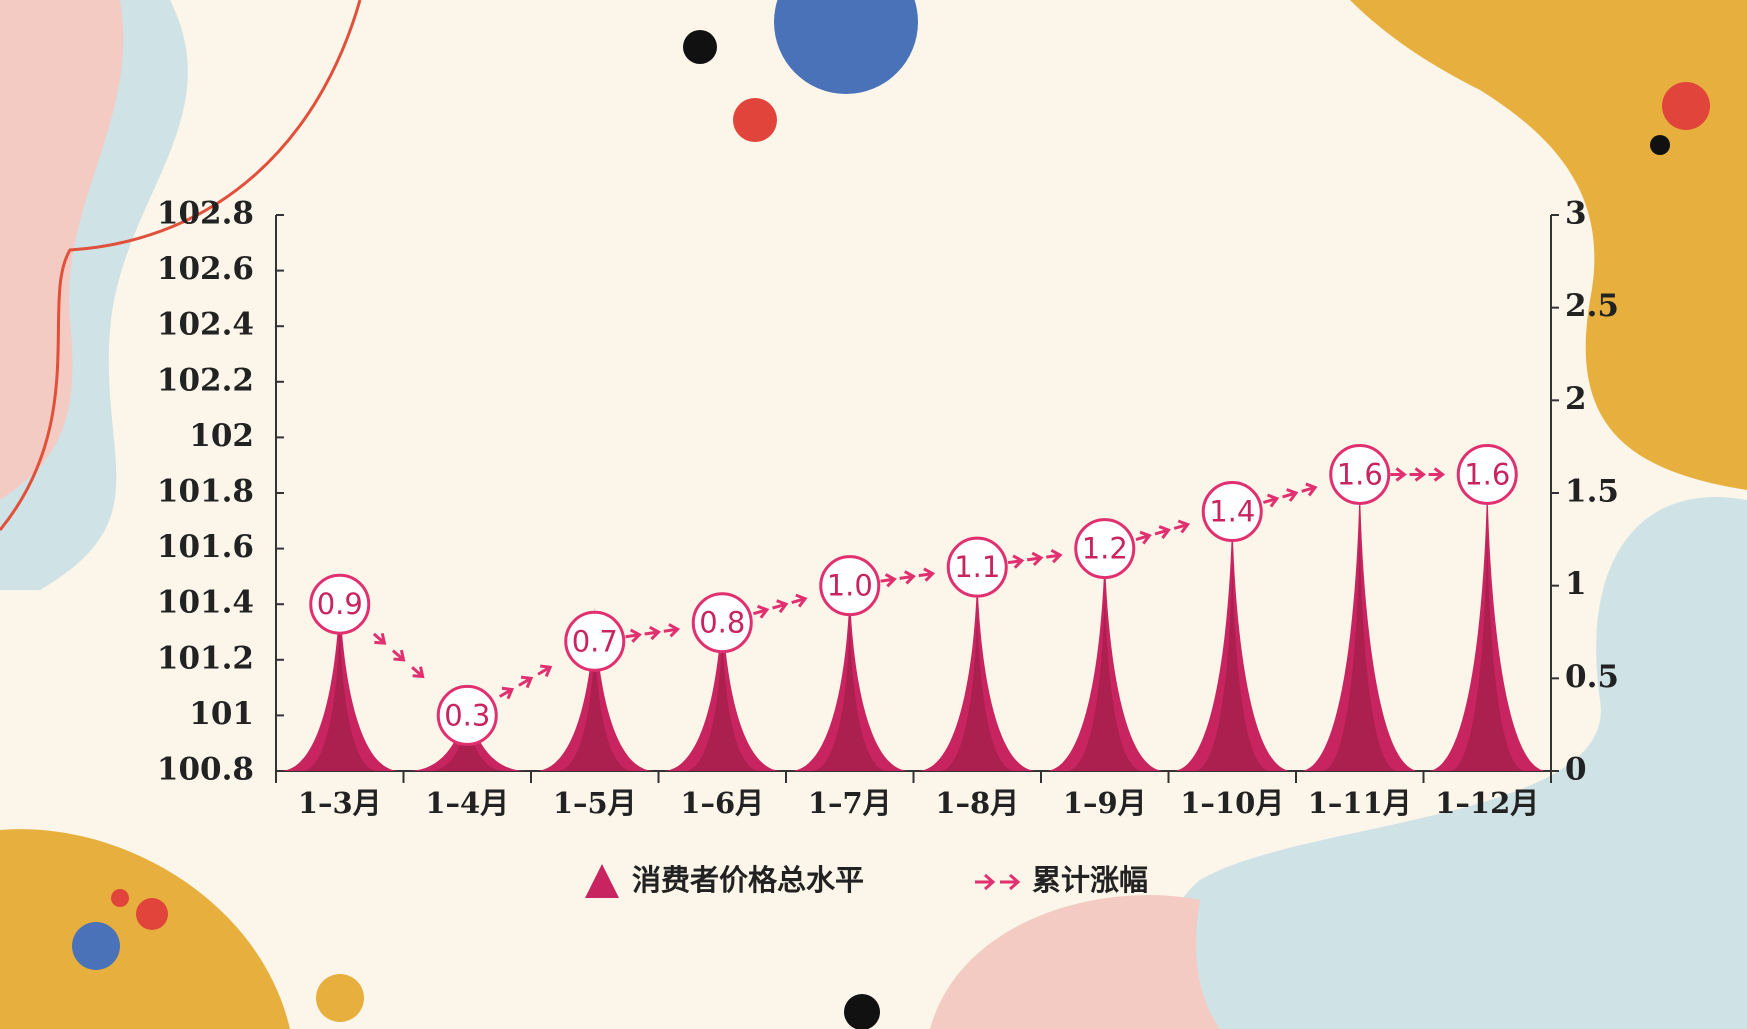 The image size is (1747, 1029). Describe the element at coordinates (1576, 399) in the screenshot. I see `y2-tick-label: 2` at that location.